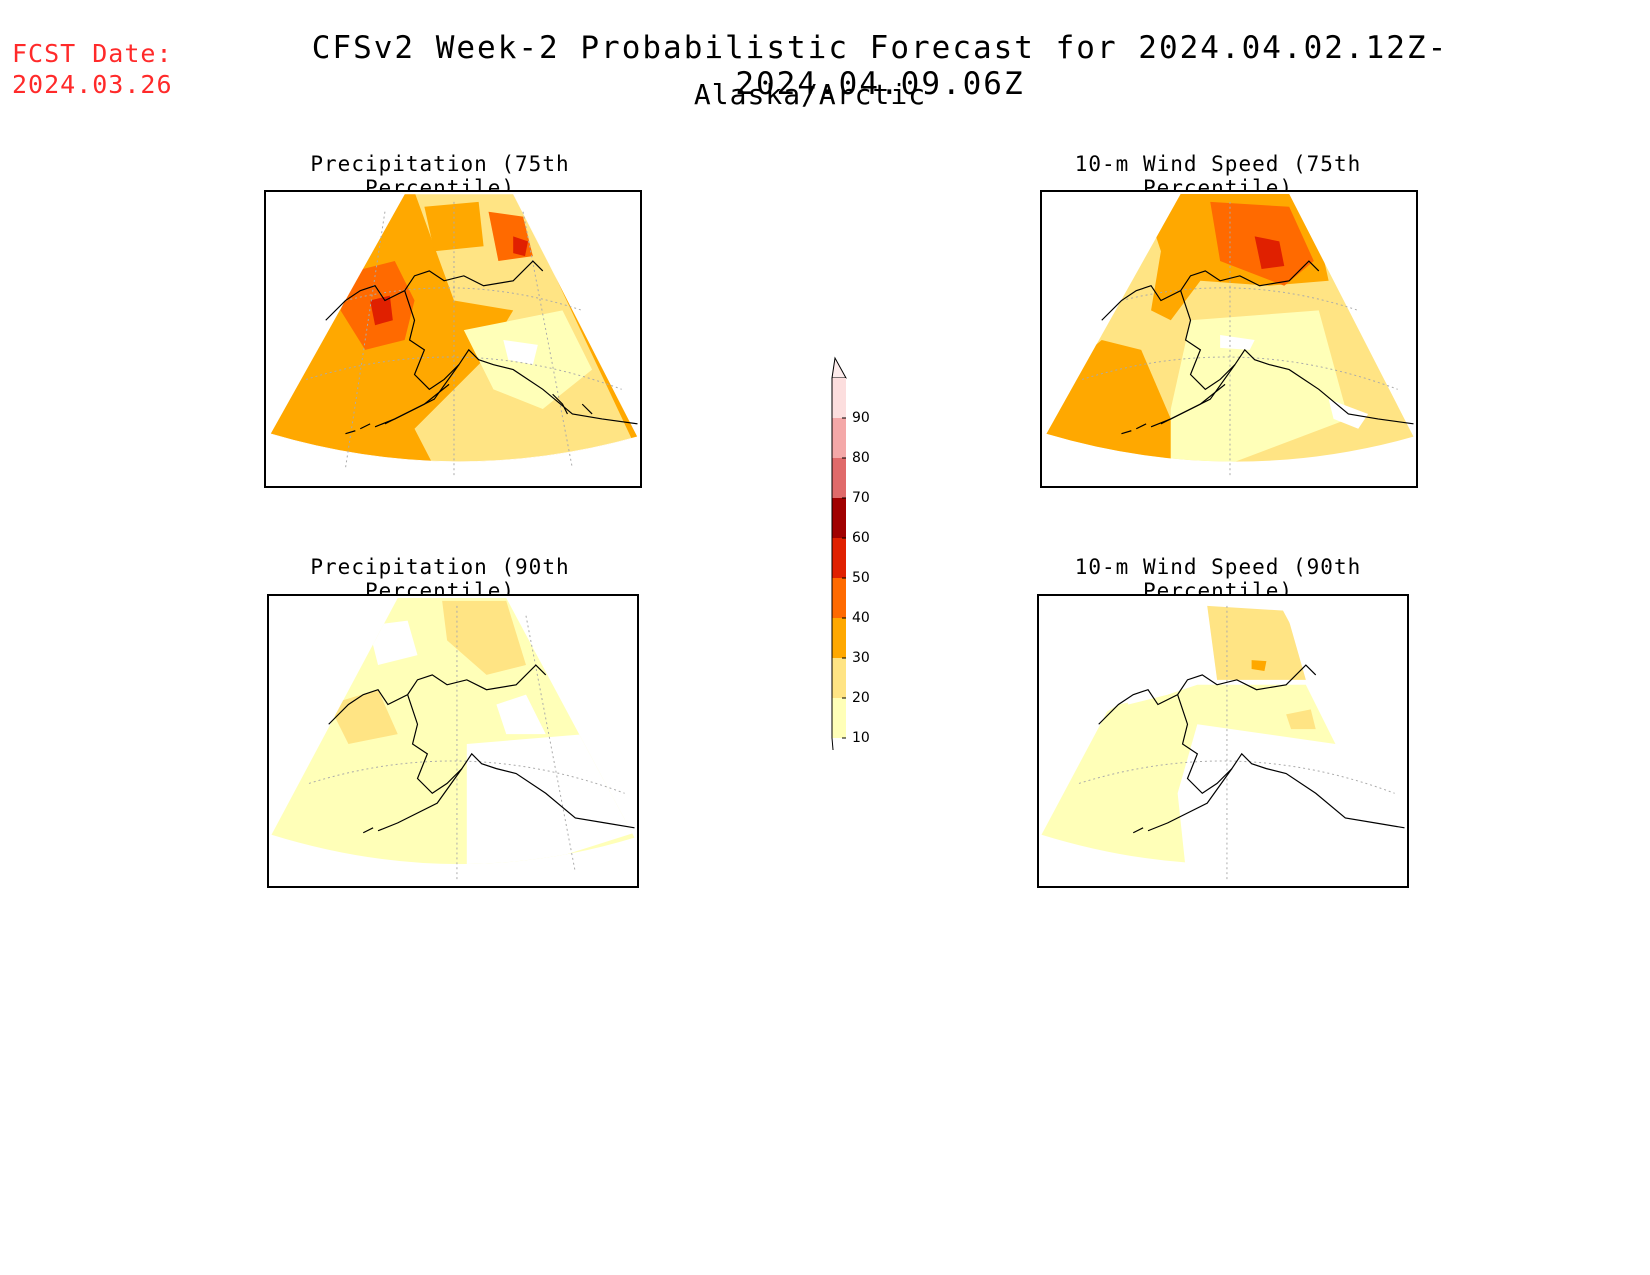  I want to click on legend-label-40: 40, so click(861, 618).